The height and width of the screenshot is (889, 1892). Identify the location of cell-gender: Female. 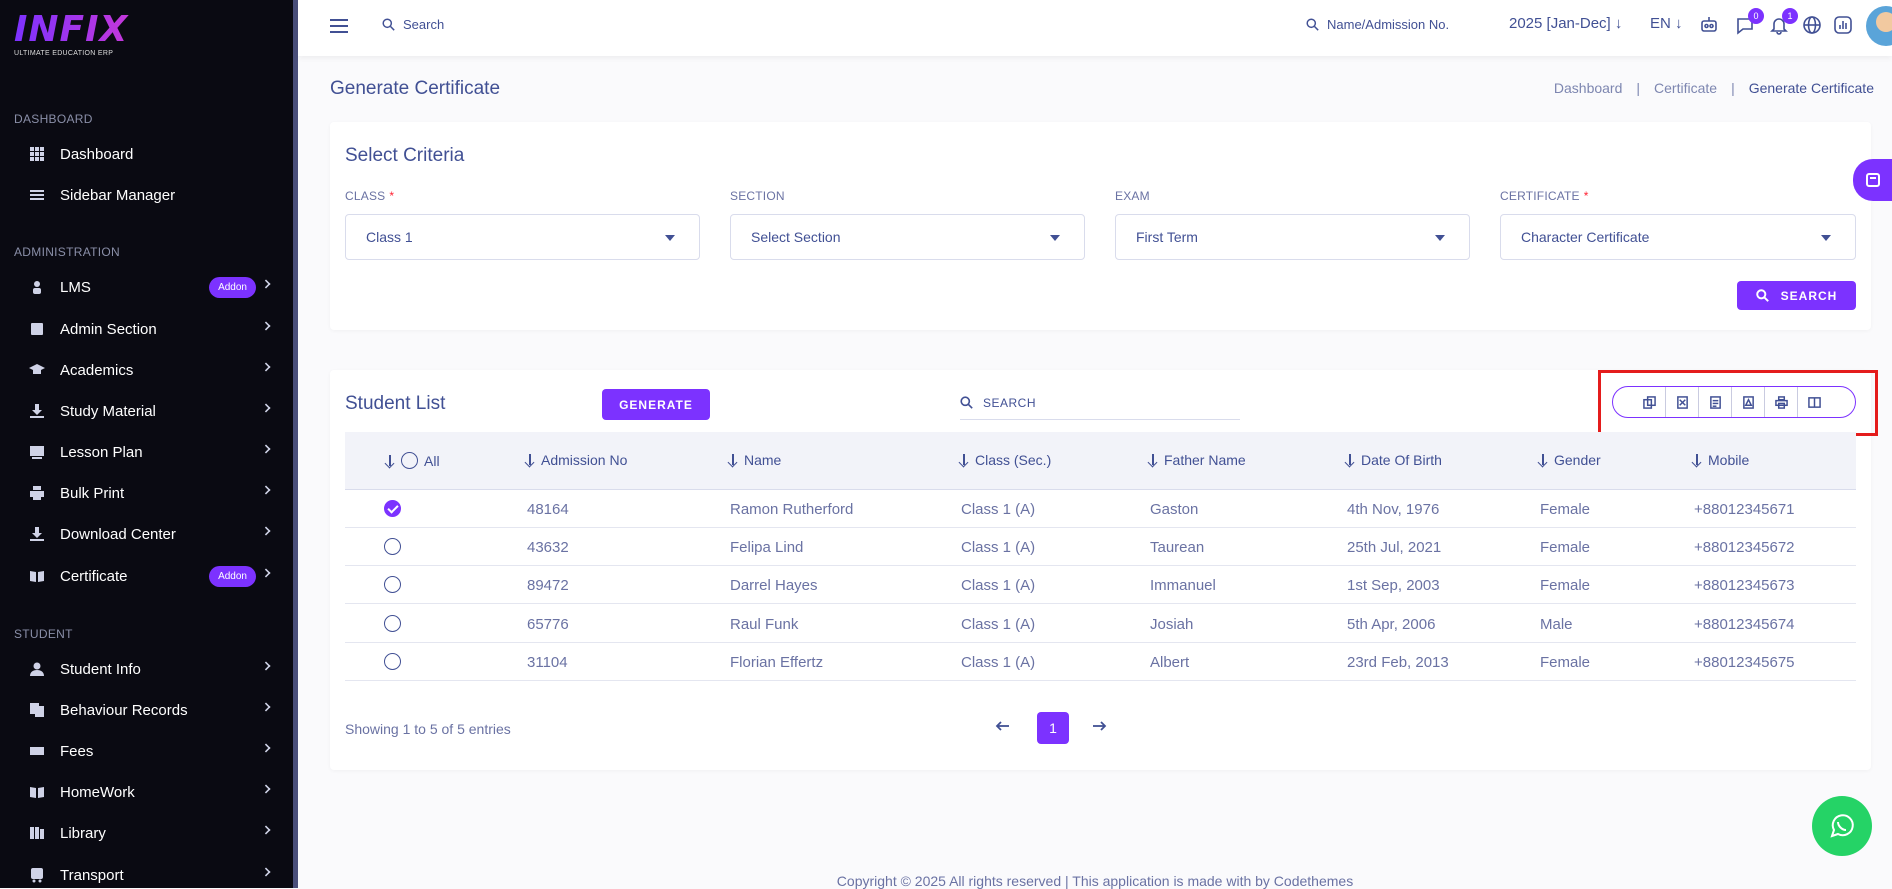
(1565, 585).